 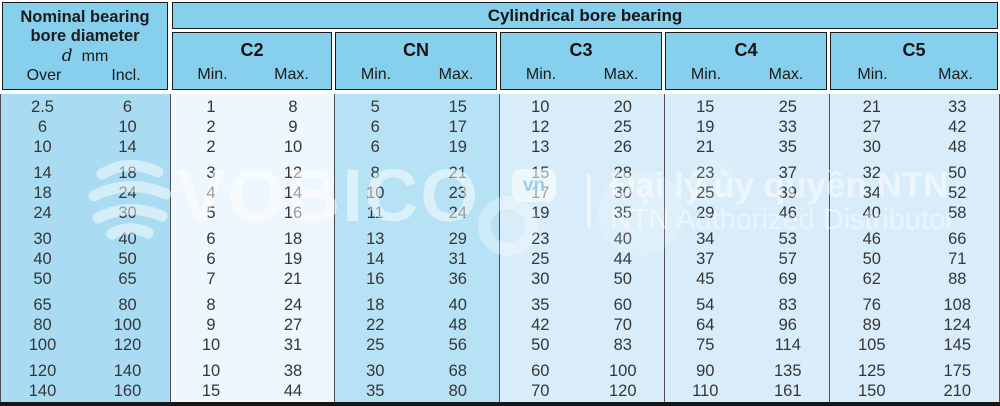 What do you see at coordinates (871, 391) in the screenshot?
I see `cell: 150` at bounding box center [871, 391].